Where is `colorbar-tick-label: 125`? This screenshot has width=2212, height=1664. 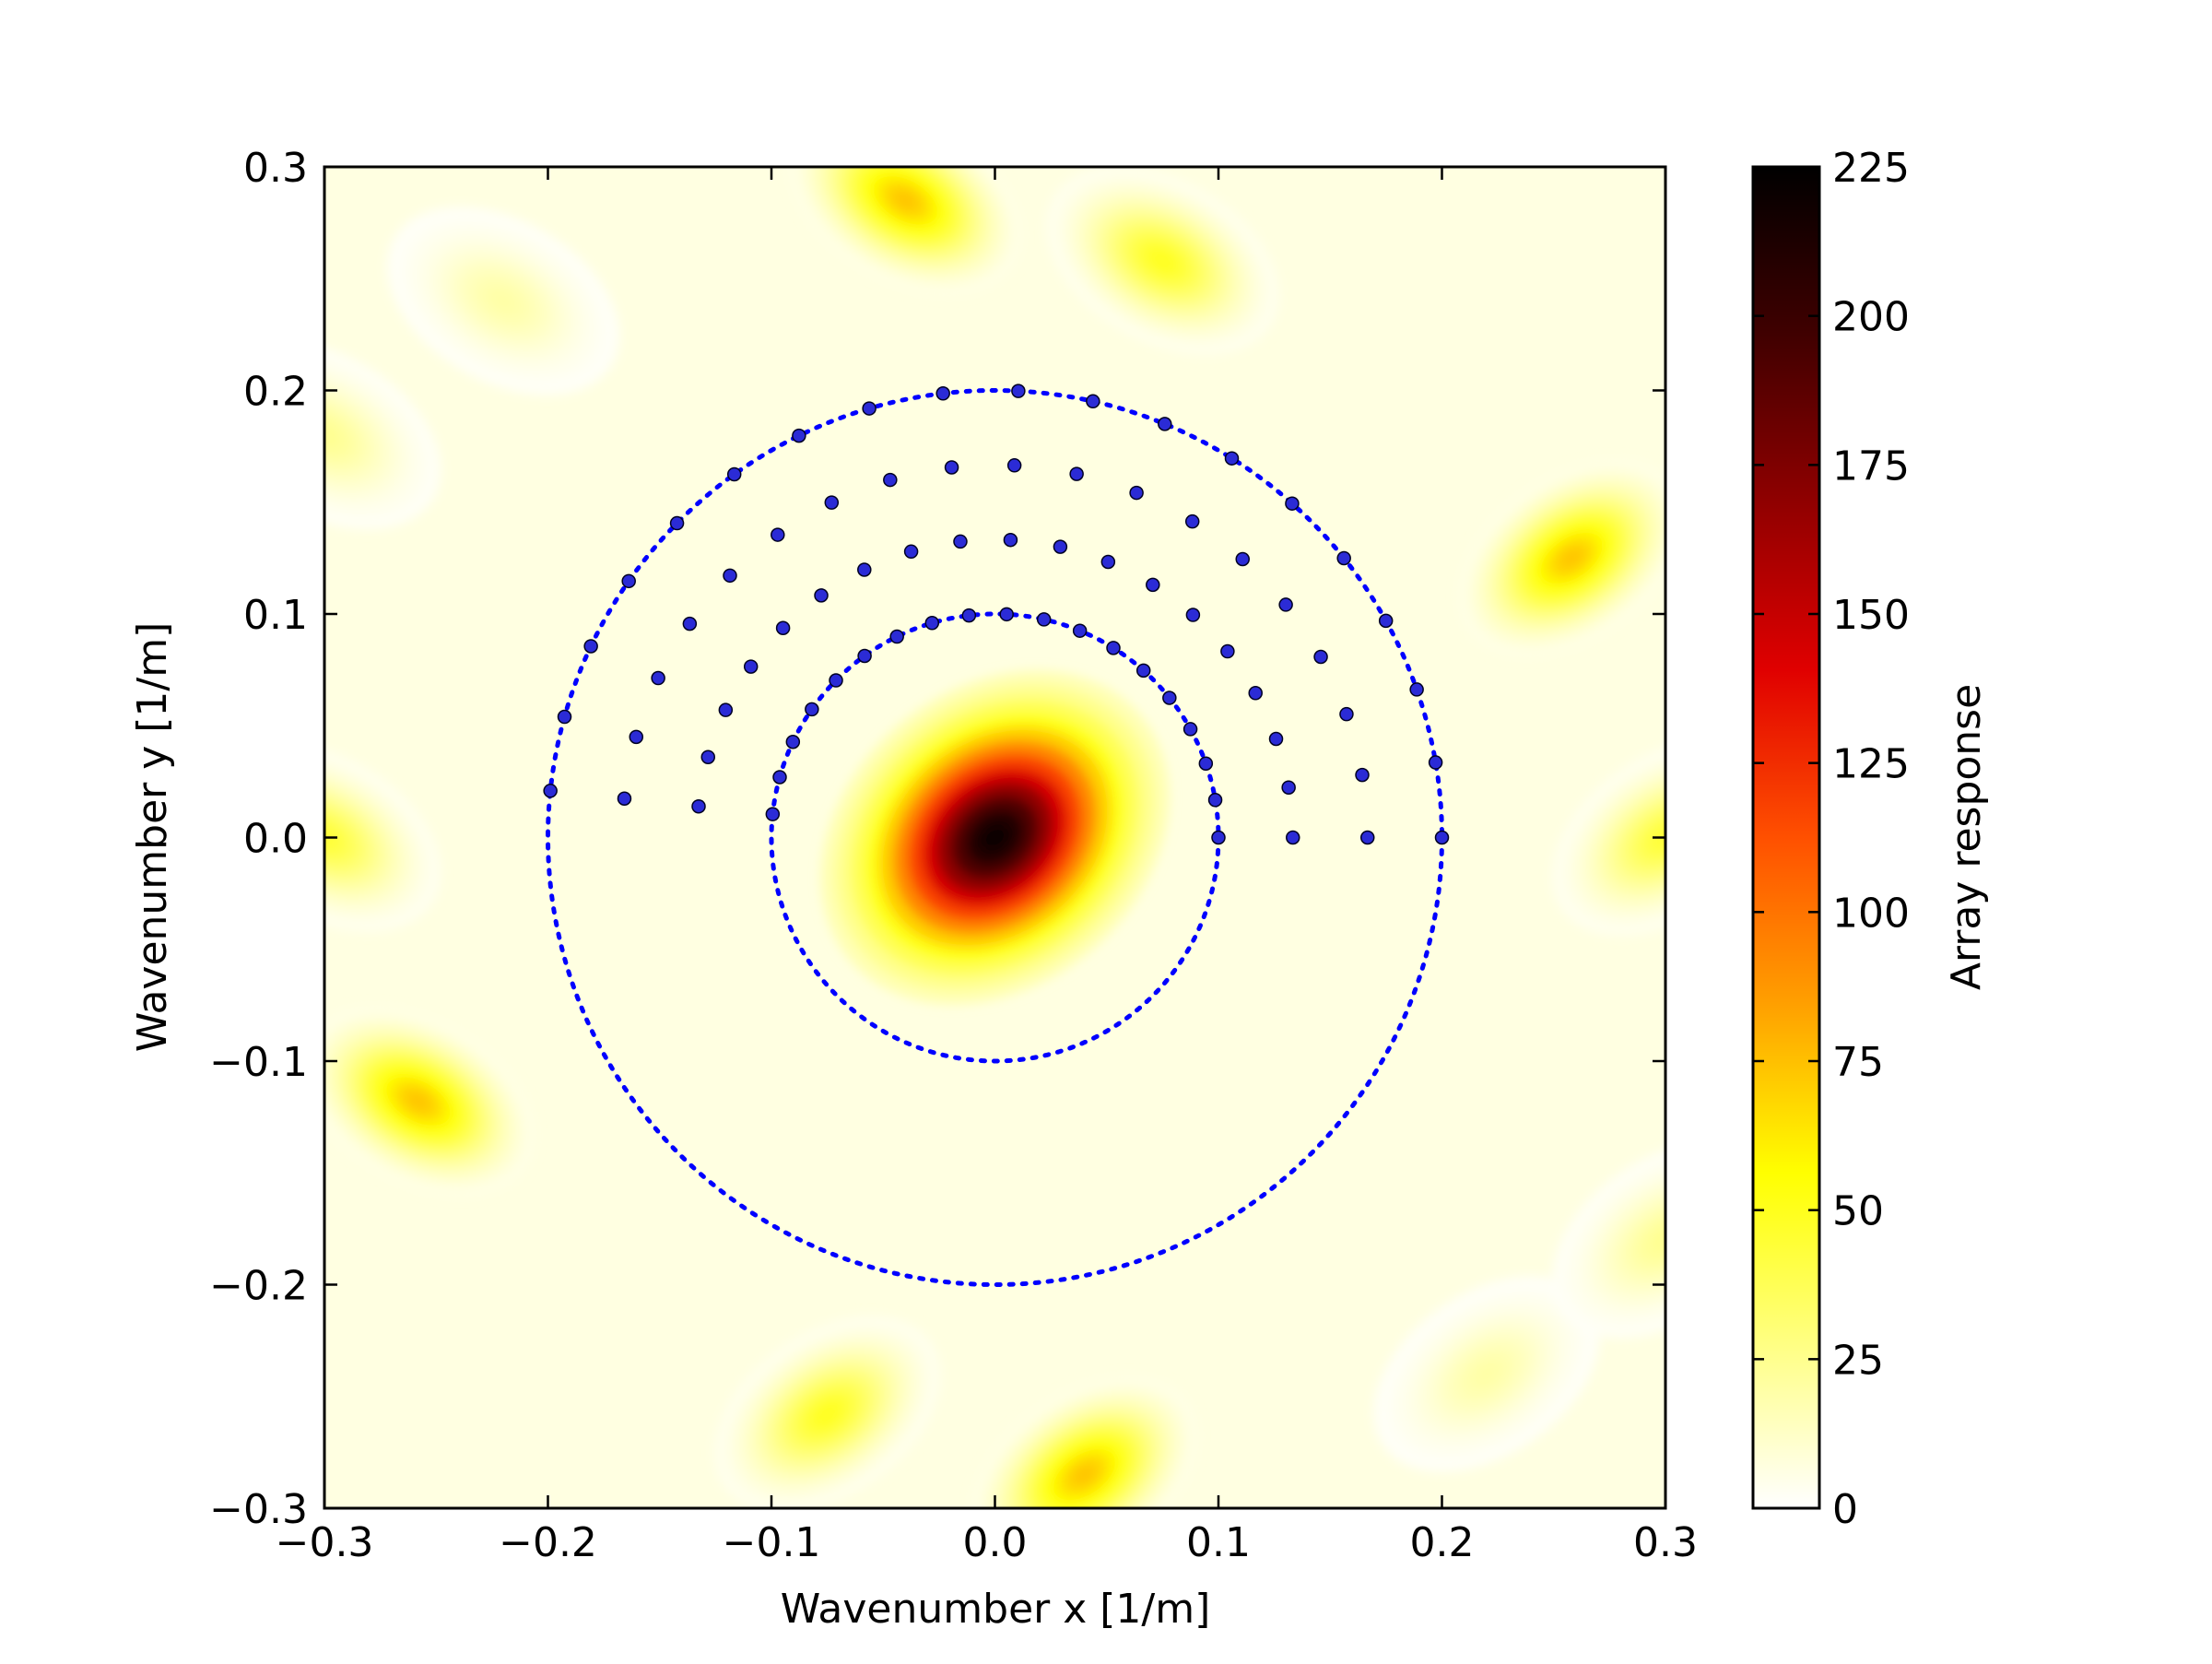 colorbar-tick-label: 125 is located at coordinates (1871, 764).